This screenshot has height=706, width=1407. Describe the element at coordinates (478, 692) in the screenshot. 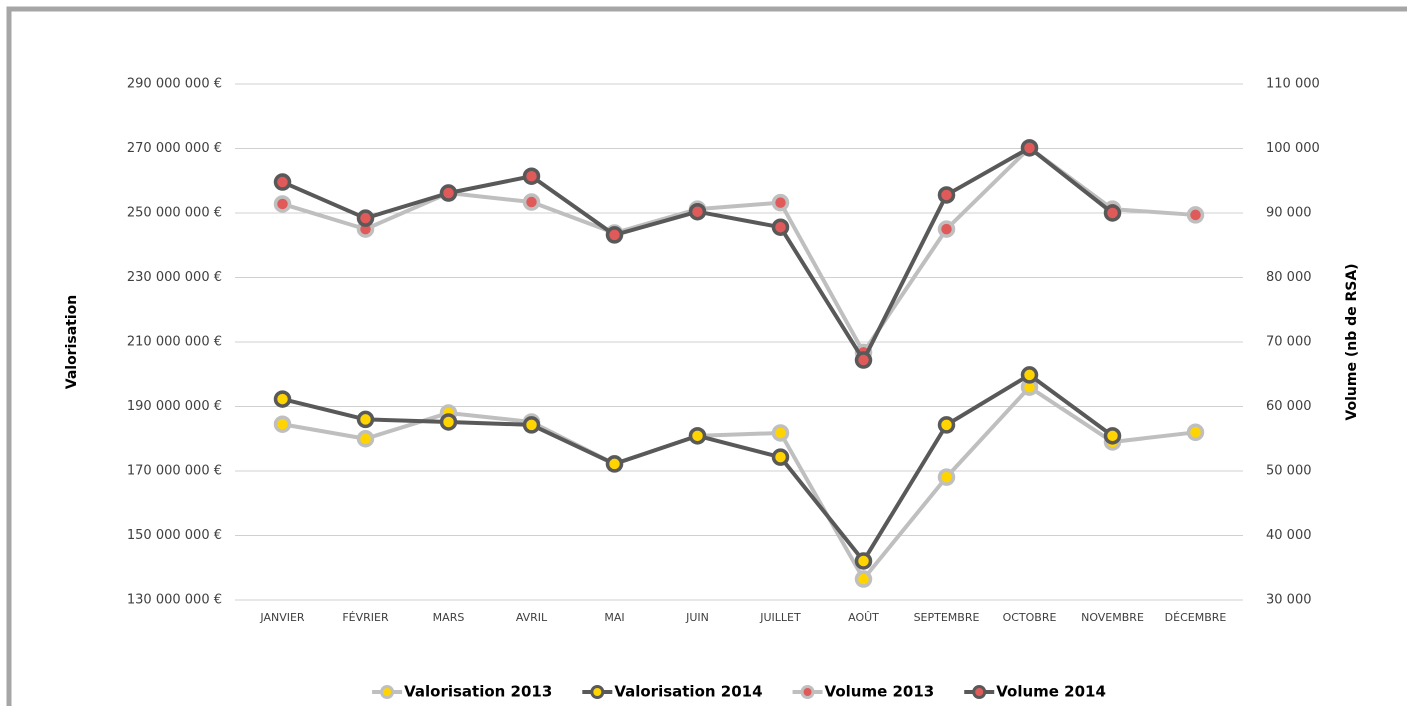

I see `legend-label: Valorisation 2013` at that location.